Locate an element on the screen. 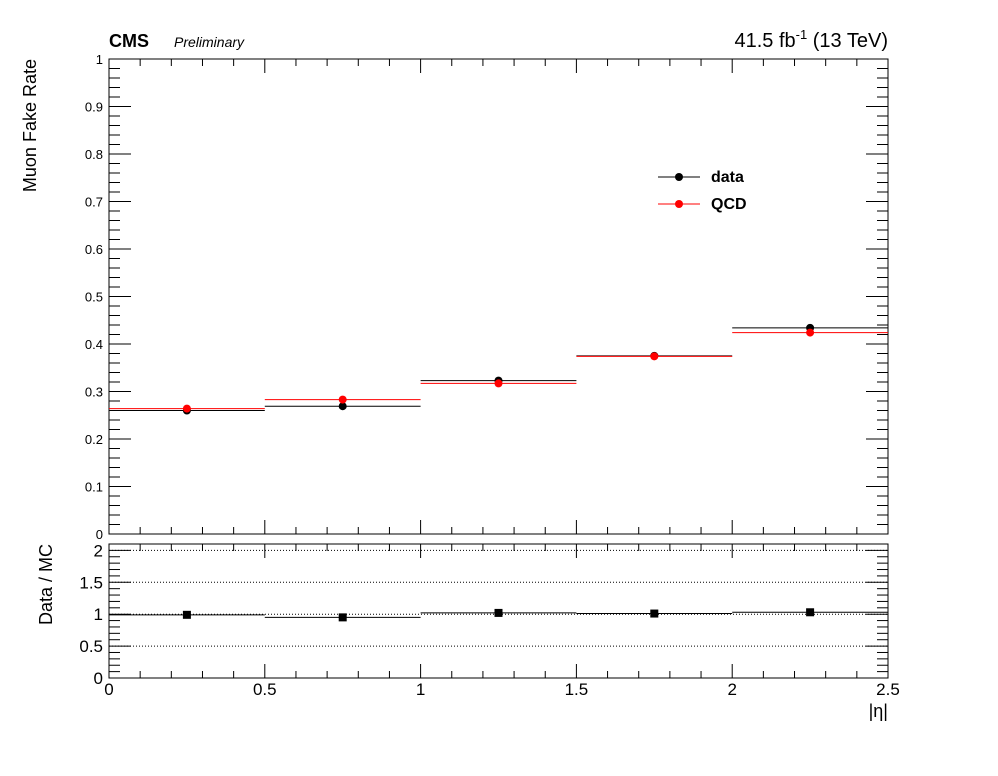  main-y-tick-label: 0 is located at coordinates (99, 534).